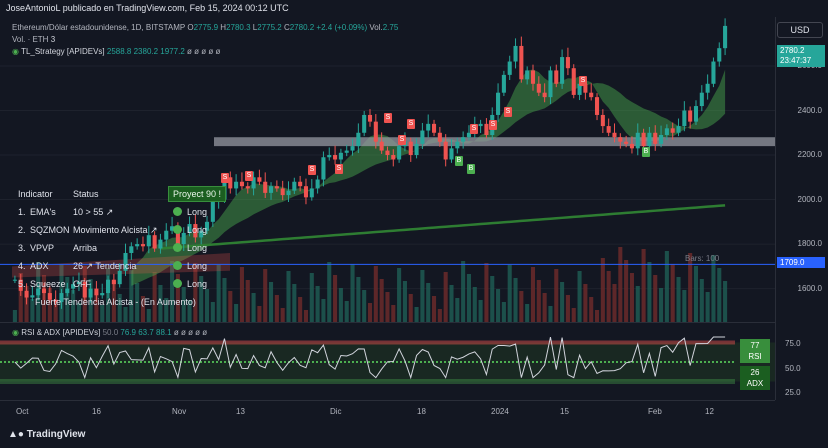 The width and height of the screenshot is (828, 448). I want to click on rsi-title: RSI & ADX [APIDEVs], so click(61, 332).